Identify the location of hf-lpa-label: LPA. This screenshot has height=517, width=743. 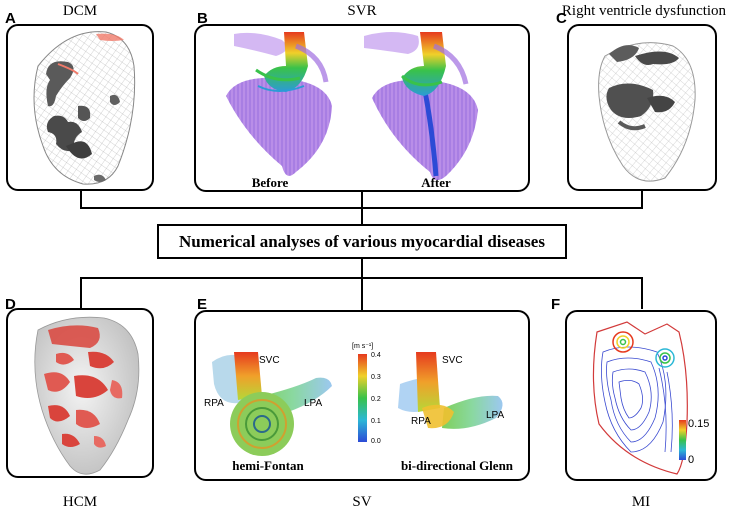
(313, 403).